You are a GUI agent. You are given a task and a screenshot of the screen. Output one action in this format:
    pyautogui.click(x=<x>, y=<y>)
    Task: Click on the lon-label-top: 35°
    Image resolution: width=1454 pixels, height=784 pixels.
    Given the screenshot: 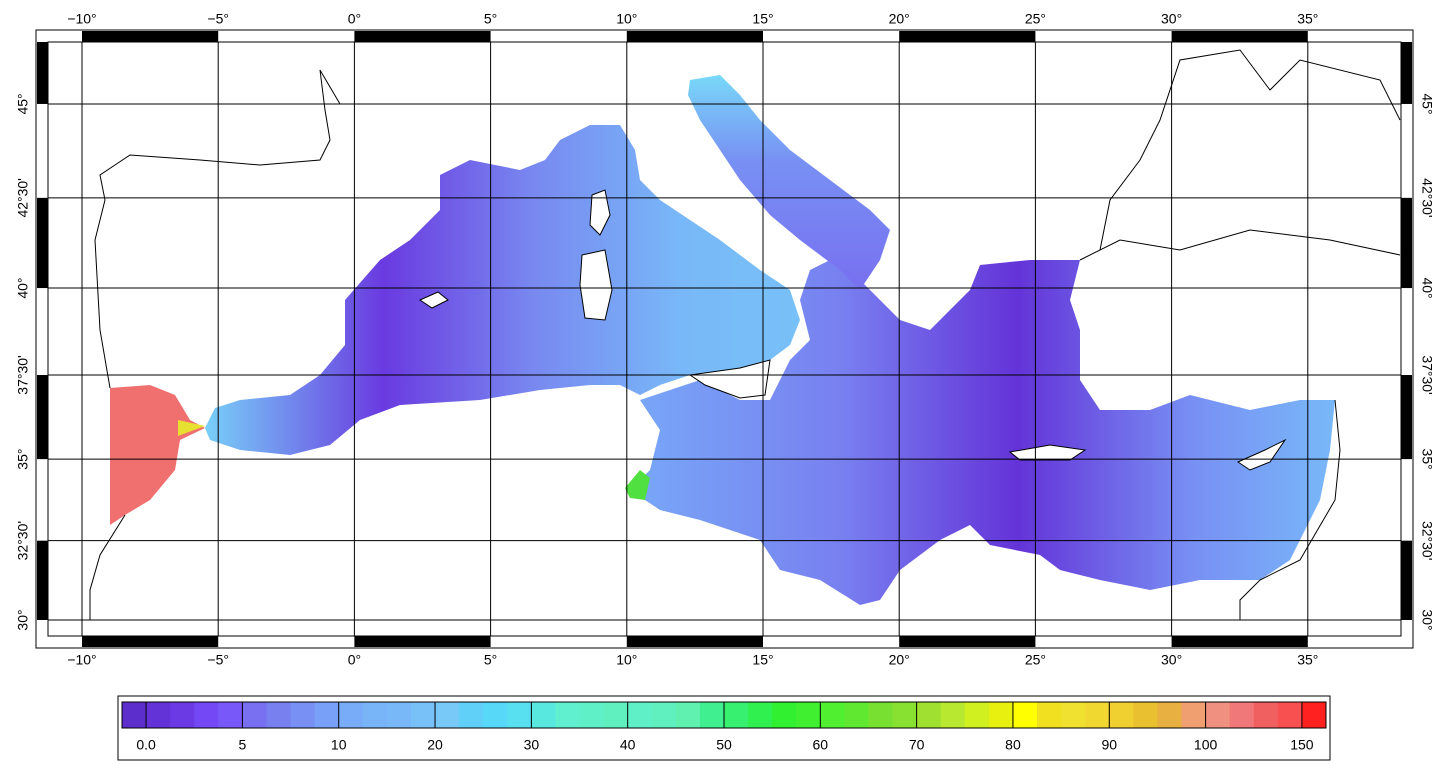 What is the action you would take?
    pyautogui.click(x=1307, y=19)
    